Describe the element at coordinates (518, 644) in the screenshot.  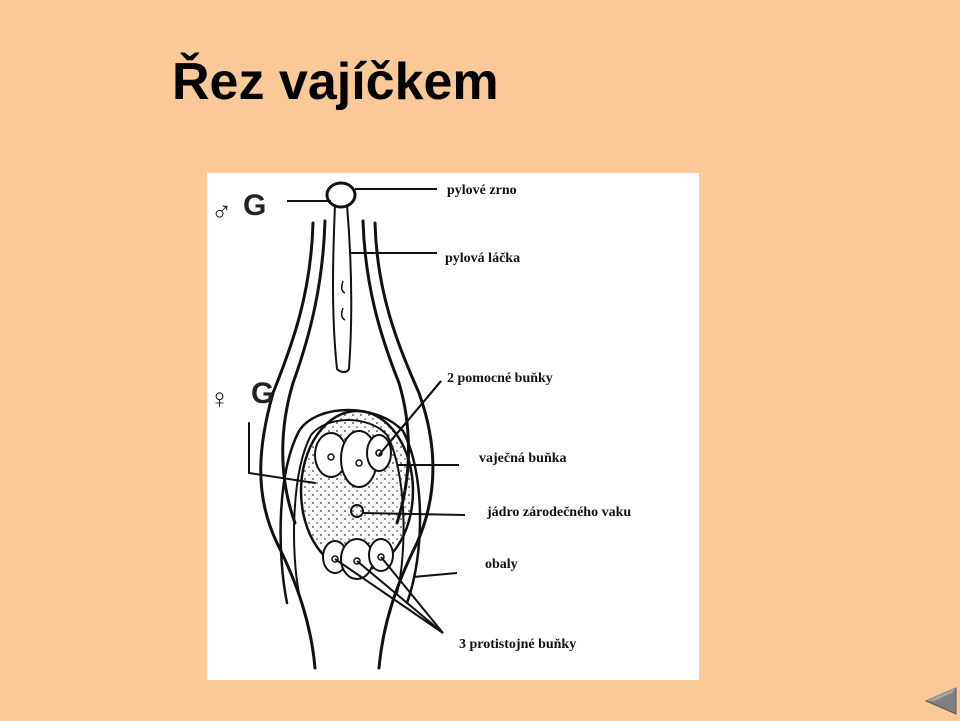
I see `label-antipodals: 3 protistojné buňky` at that location.